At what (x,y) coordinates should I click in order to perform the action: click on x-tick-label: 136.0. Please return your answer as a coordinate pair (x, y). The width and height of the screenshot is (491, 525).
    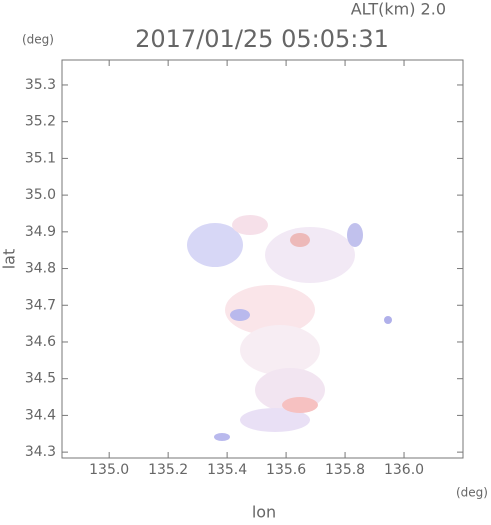
    Looking at the image, I should click on (404, 470).